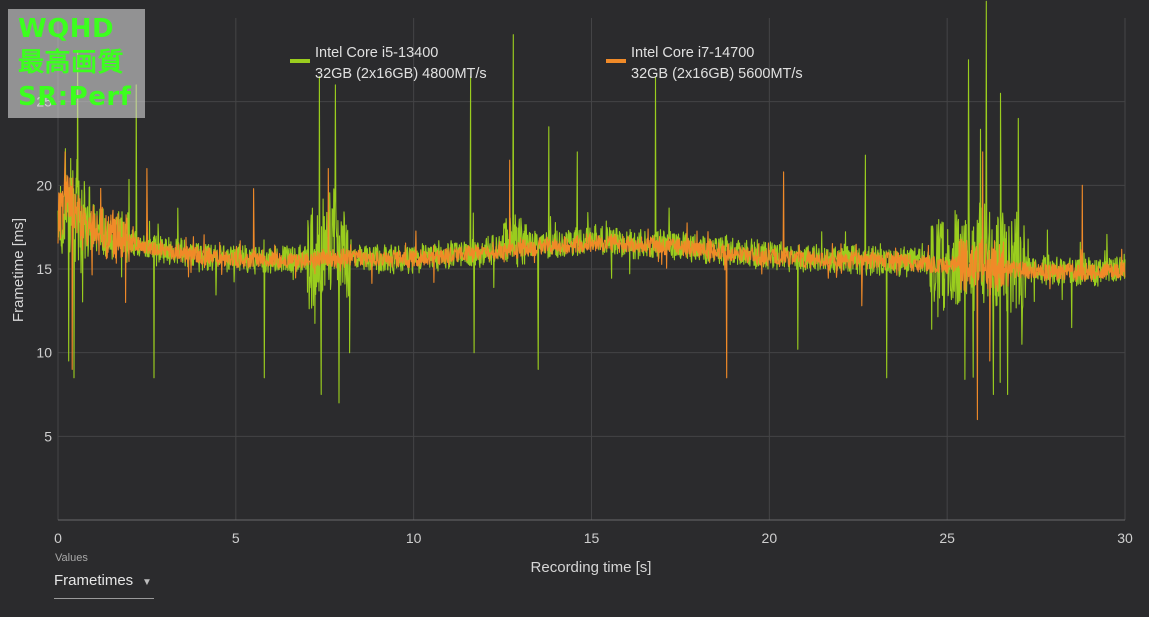  Describe the element at coordinates (48, 436) in the screenshot. I see `y-tick-label: 5` at that location.